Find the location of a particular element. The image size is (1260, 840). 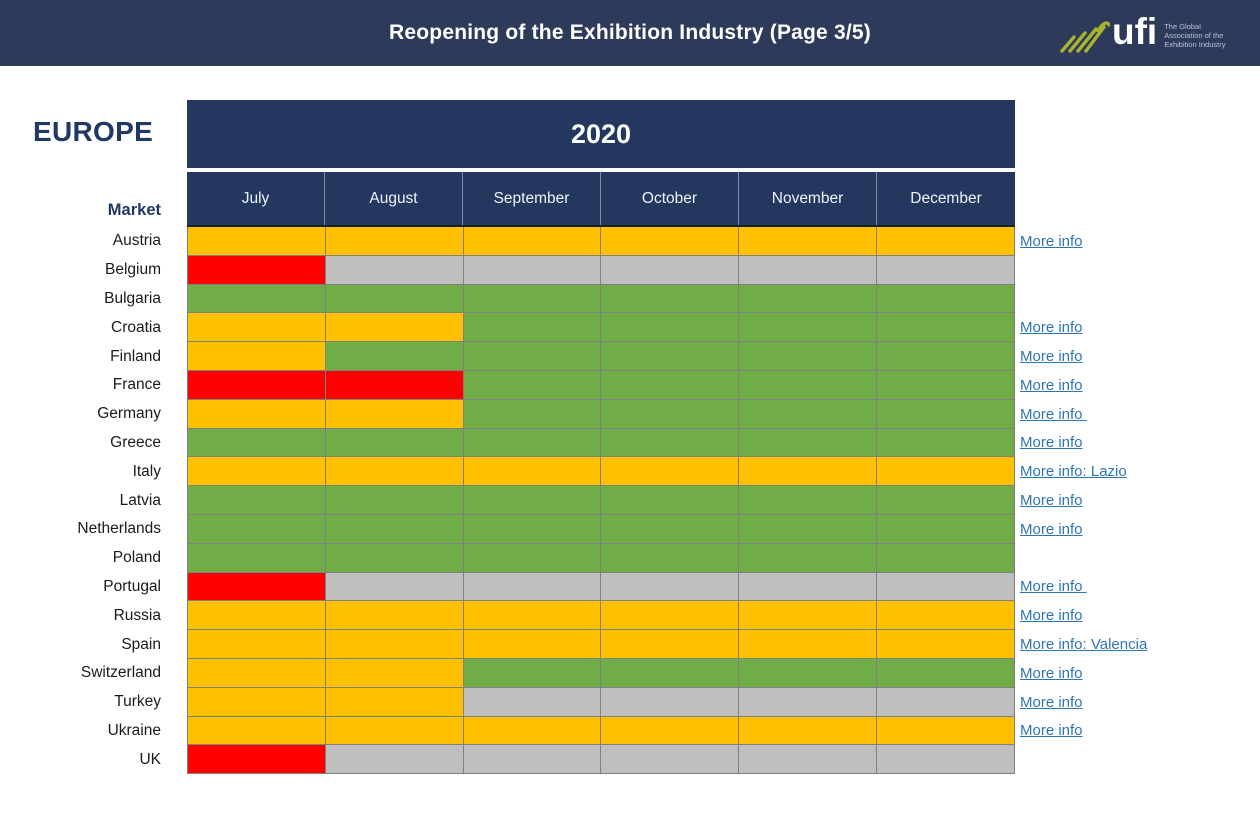

table-row: Turkey More info is located at coordinates (630, 702).